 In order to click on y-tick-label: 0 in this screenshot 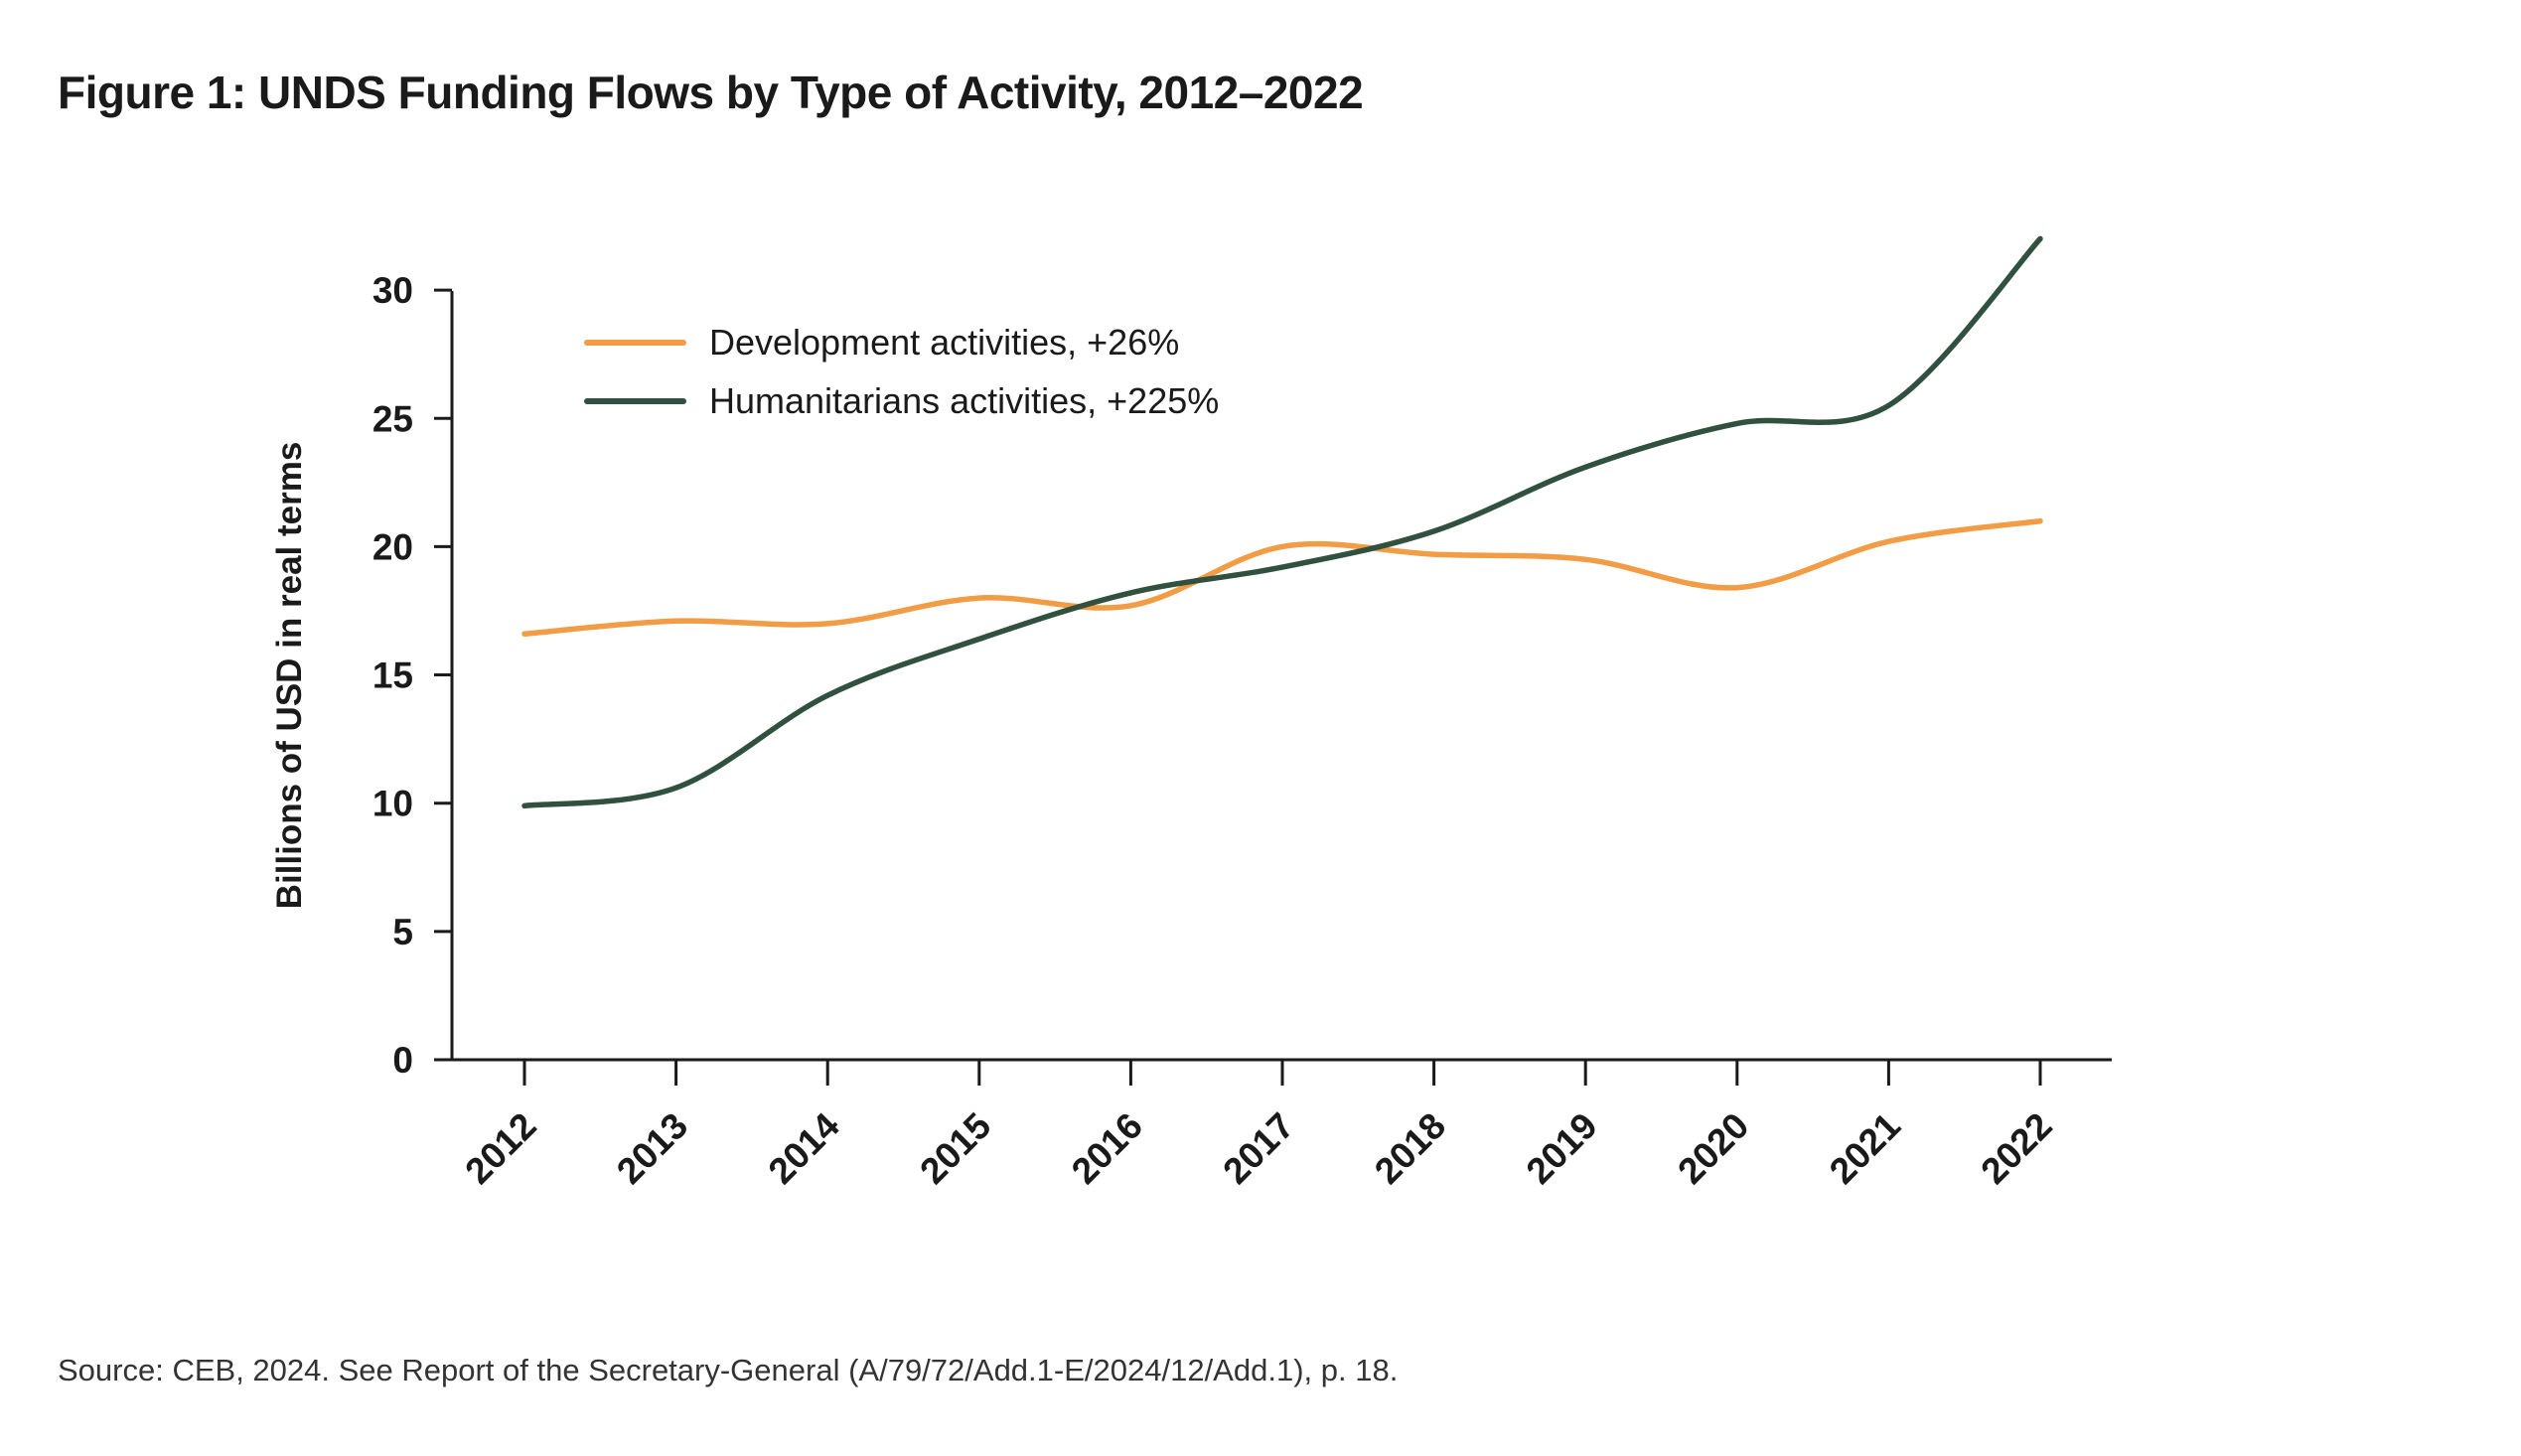, I will do `click(402, 1060)`.